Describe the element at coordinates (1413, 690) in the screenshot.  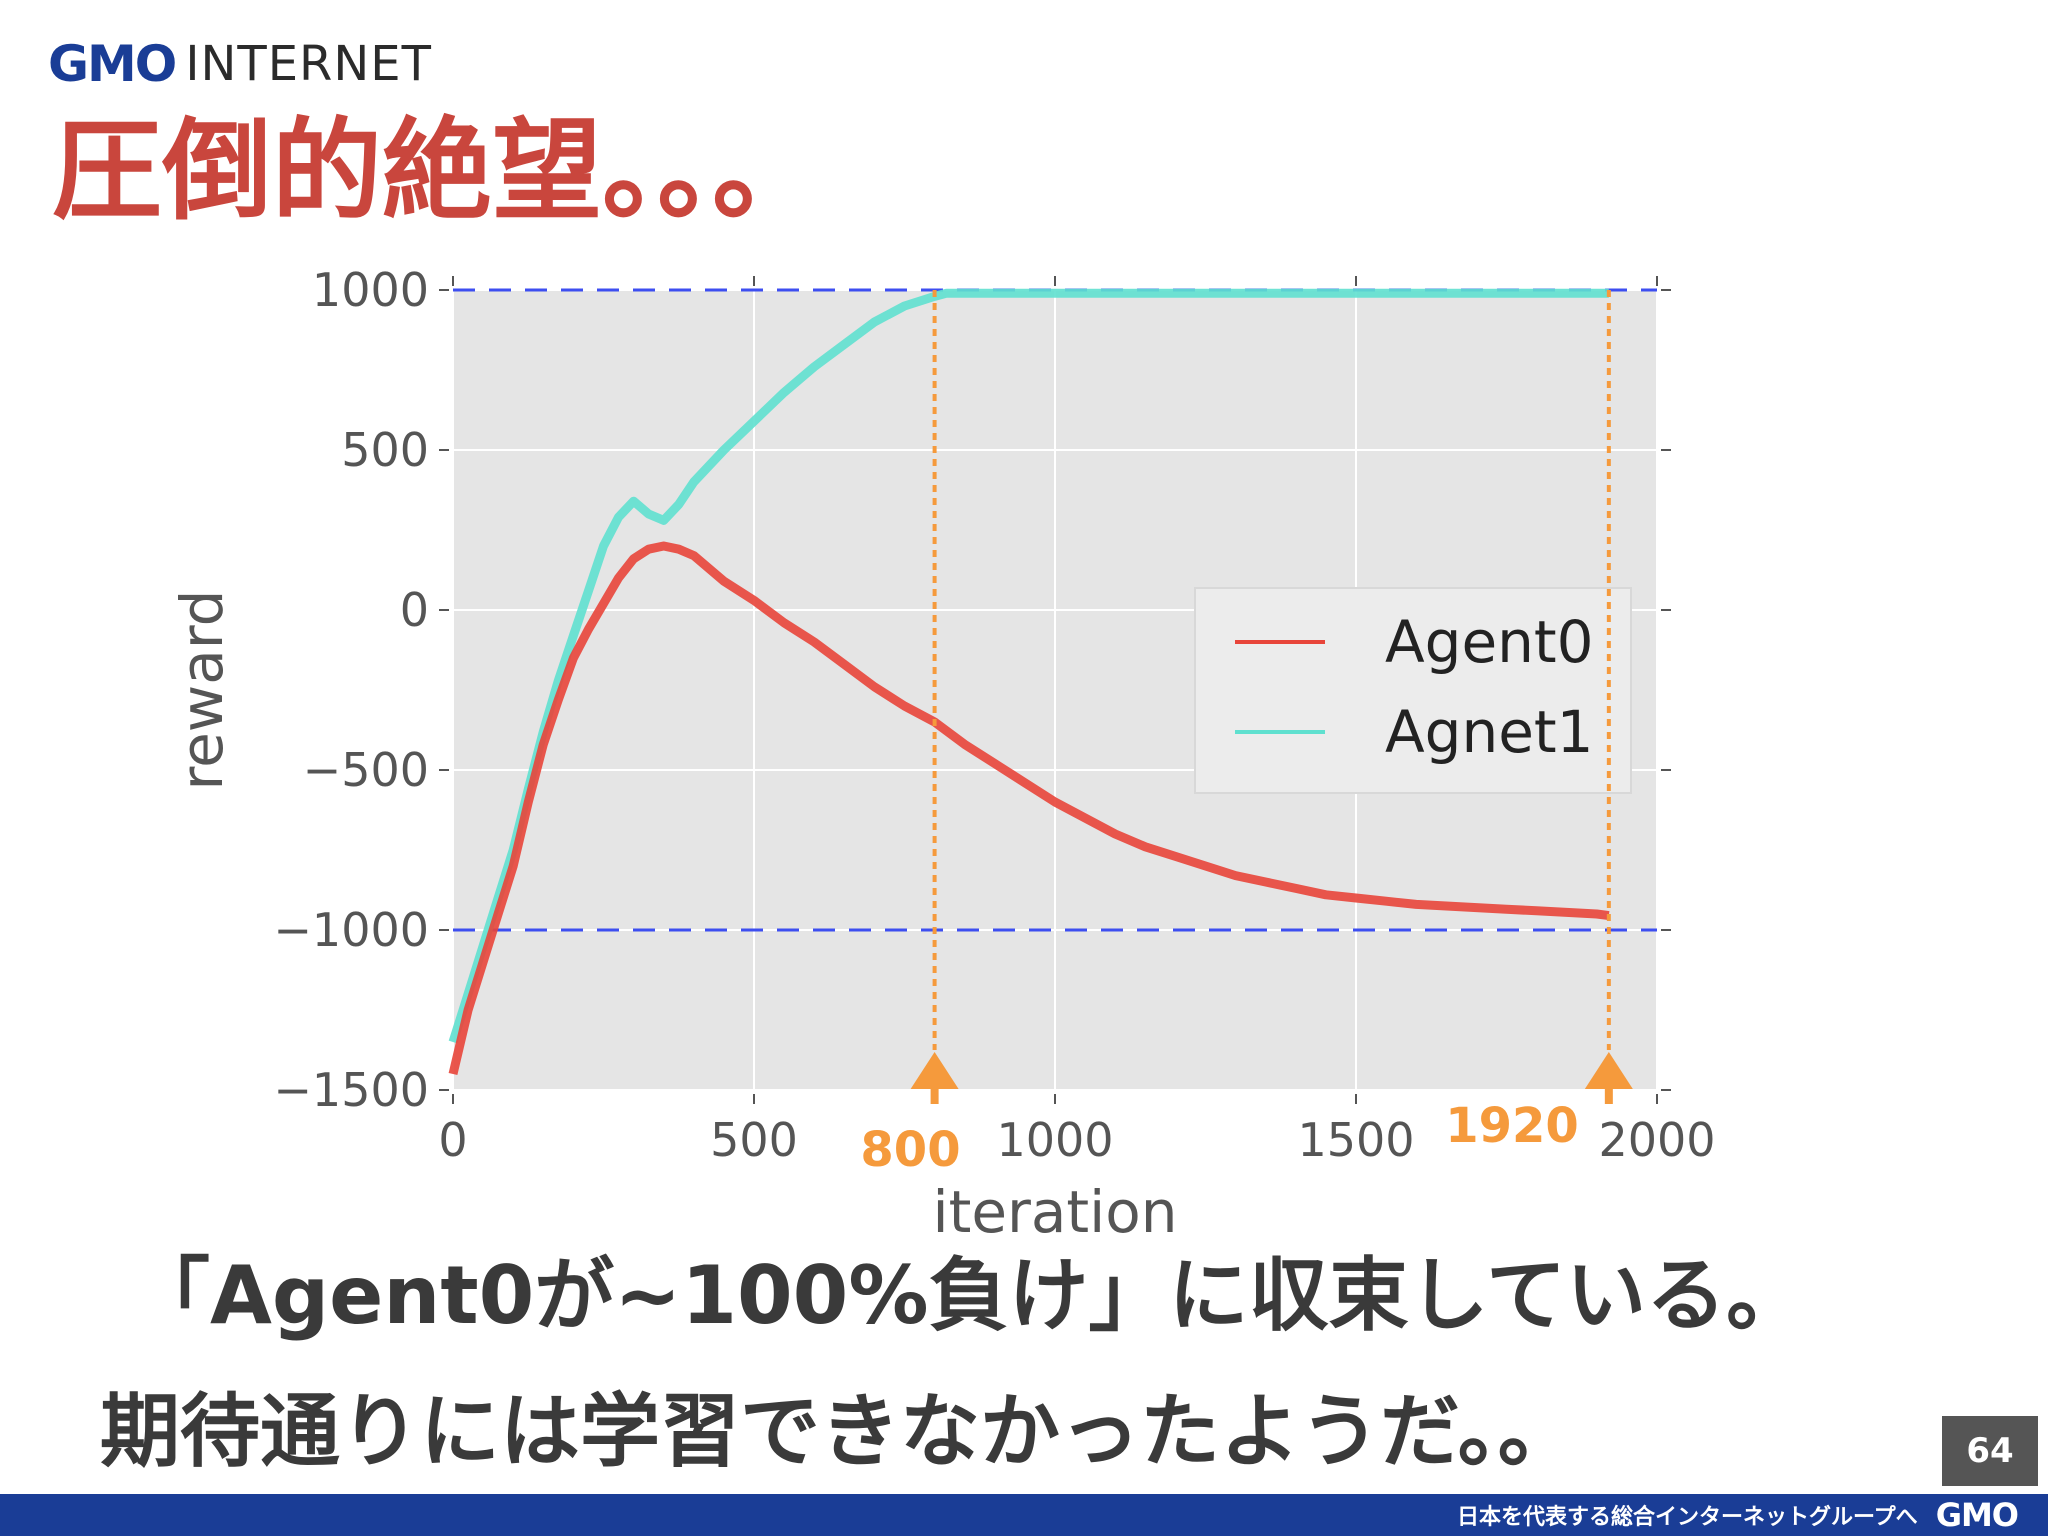
I see `legend-box` at that location.